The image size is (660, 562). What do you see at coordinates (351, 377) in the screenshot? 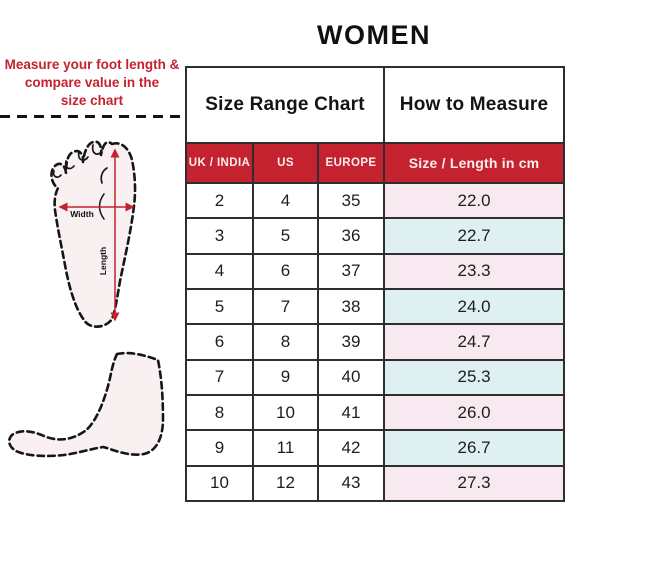
I see `eu-size-cell: 40` at bounding box center [351, 377].